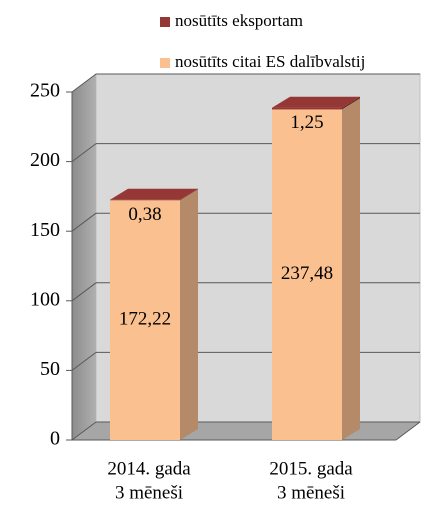  What do you see at coordinates (45, 91) in the screenshot?
I see `y-tick-label: 250` at bounding box center [45, 91].